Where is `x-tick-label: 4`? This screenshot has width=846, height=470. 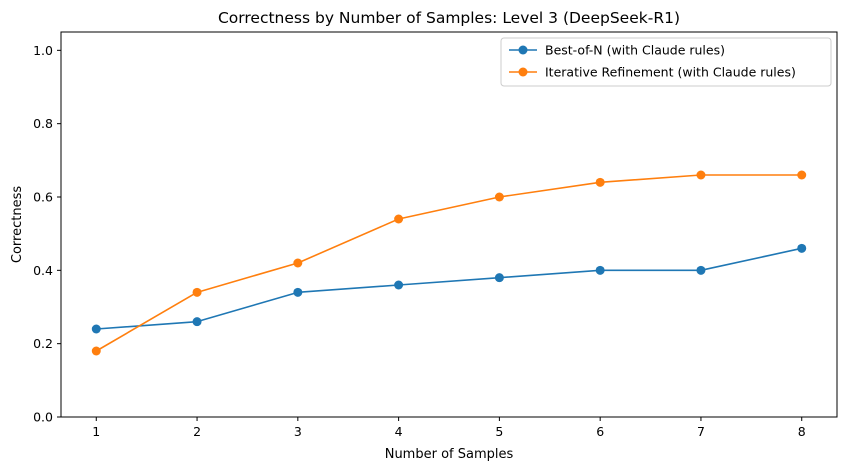
x-tick-label: 4 is located at coordinates (399, 431).